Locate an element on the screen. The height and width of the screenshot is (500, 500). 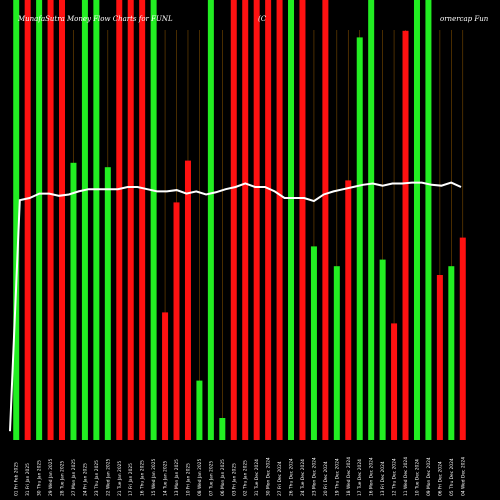
x-tick-label: 11 Wed Dec 2024 is located at coordinates (406, 476).